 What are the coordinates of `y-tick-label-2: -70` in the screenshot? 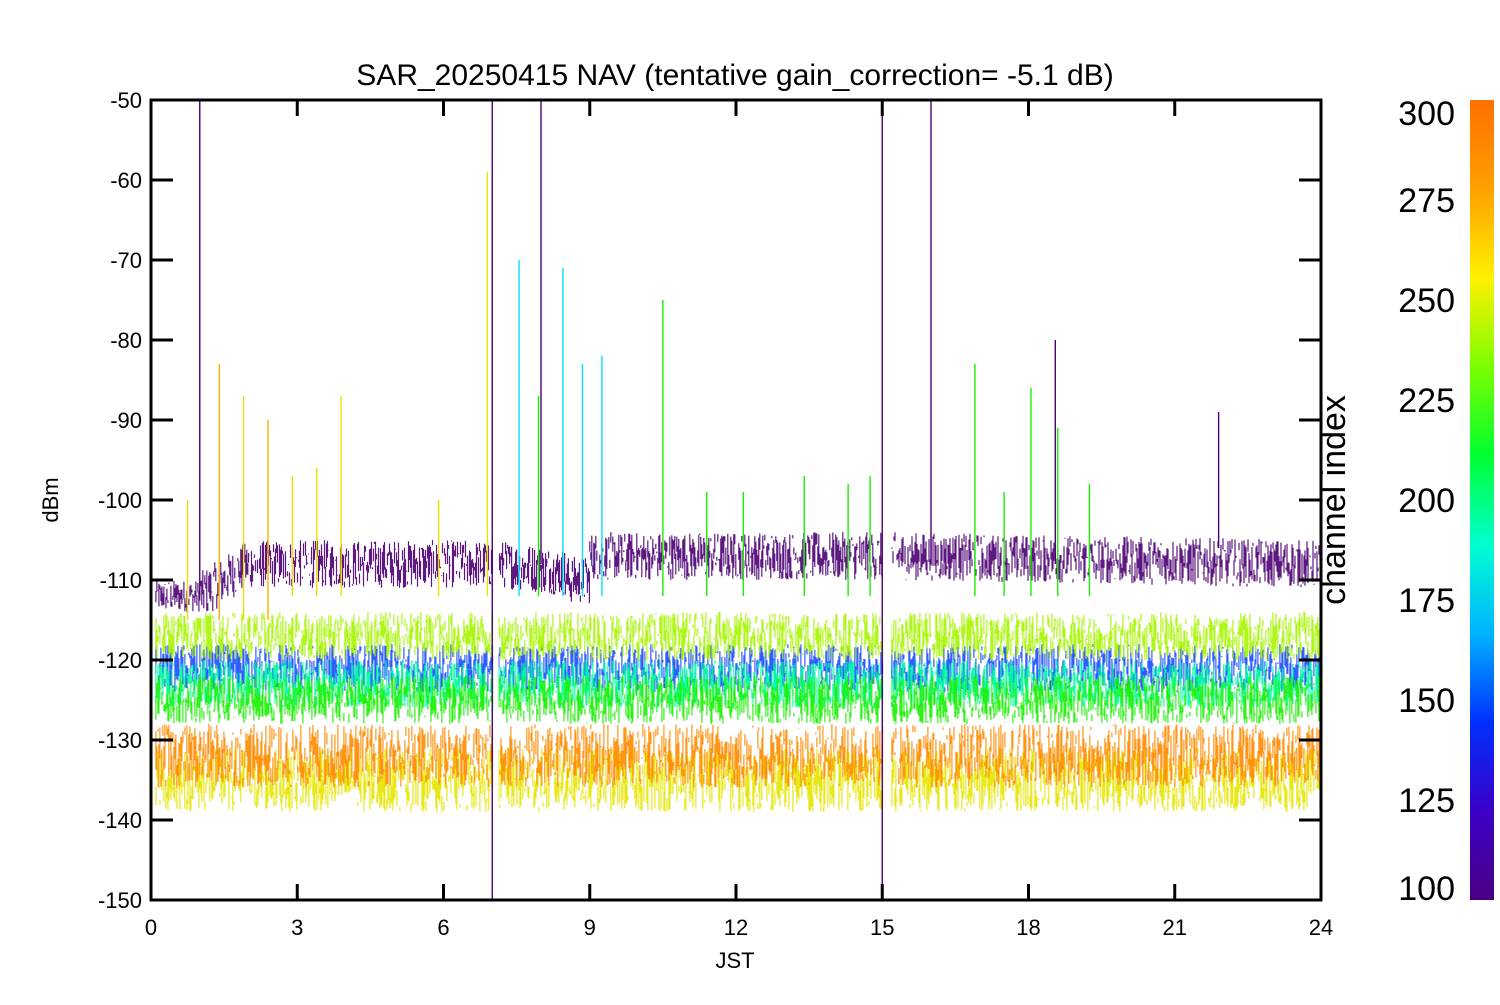 It's located at (126, 260).